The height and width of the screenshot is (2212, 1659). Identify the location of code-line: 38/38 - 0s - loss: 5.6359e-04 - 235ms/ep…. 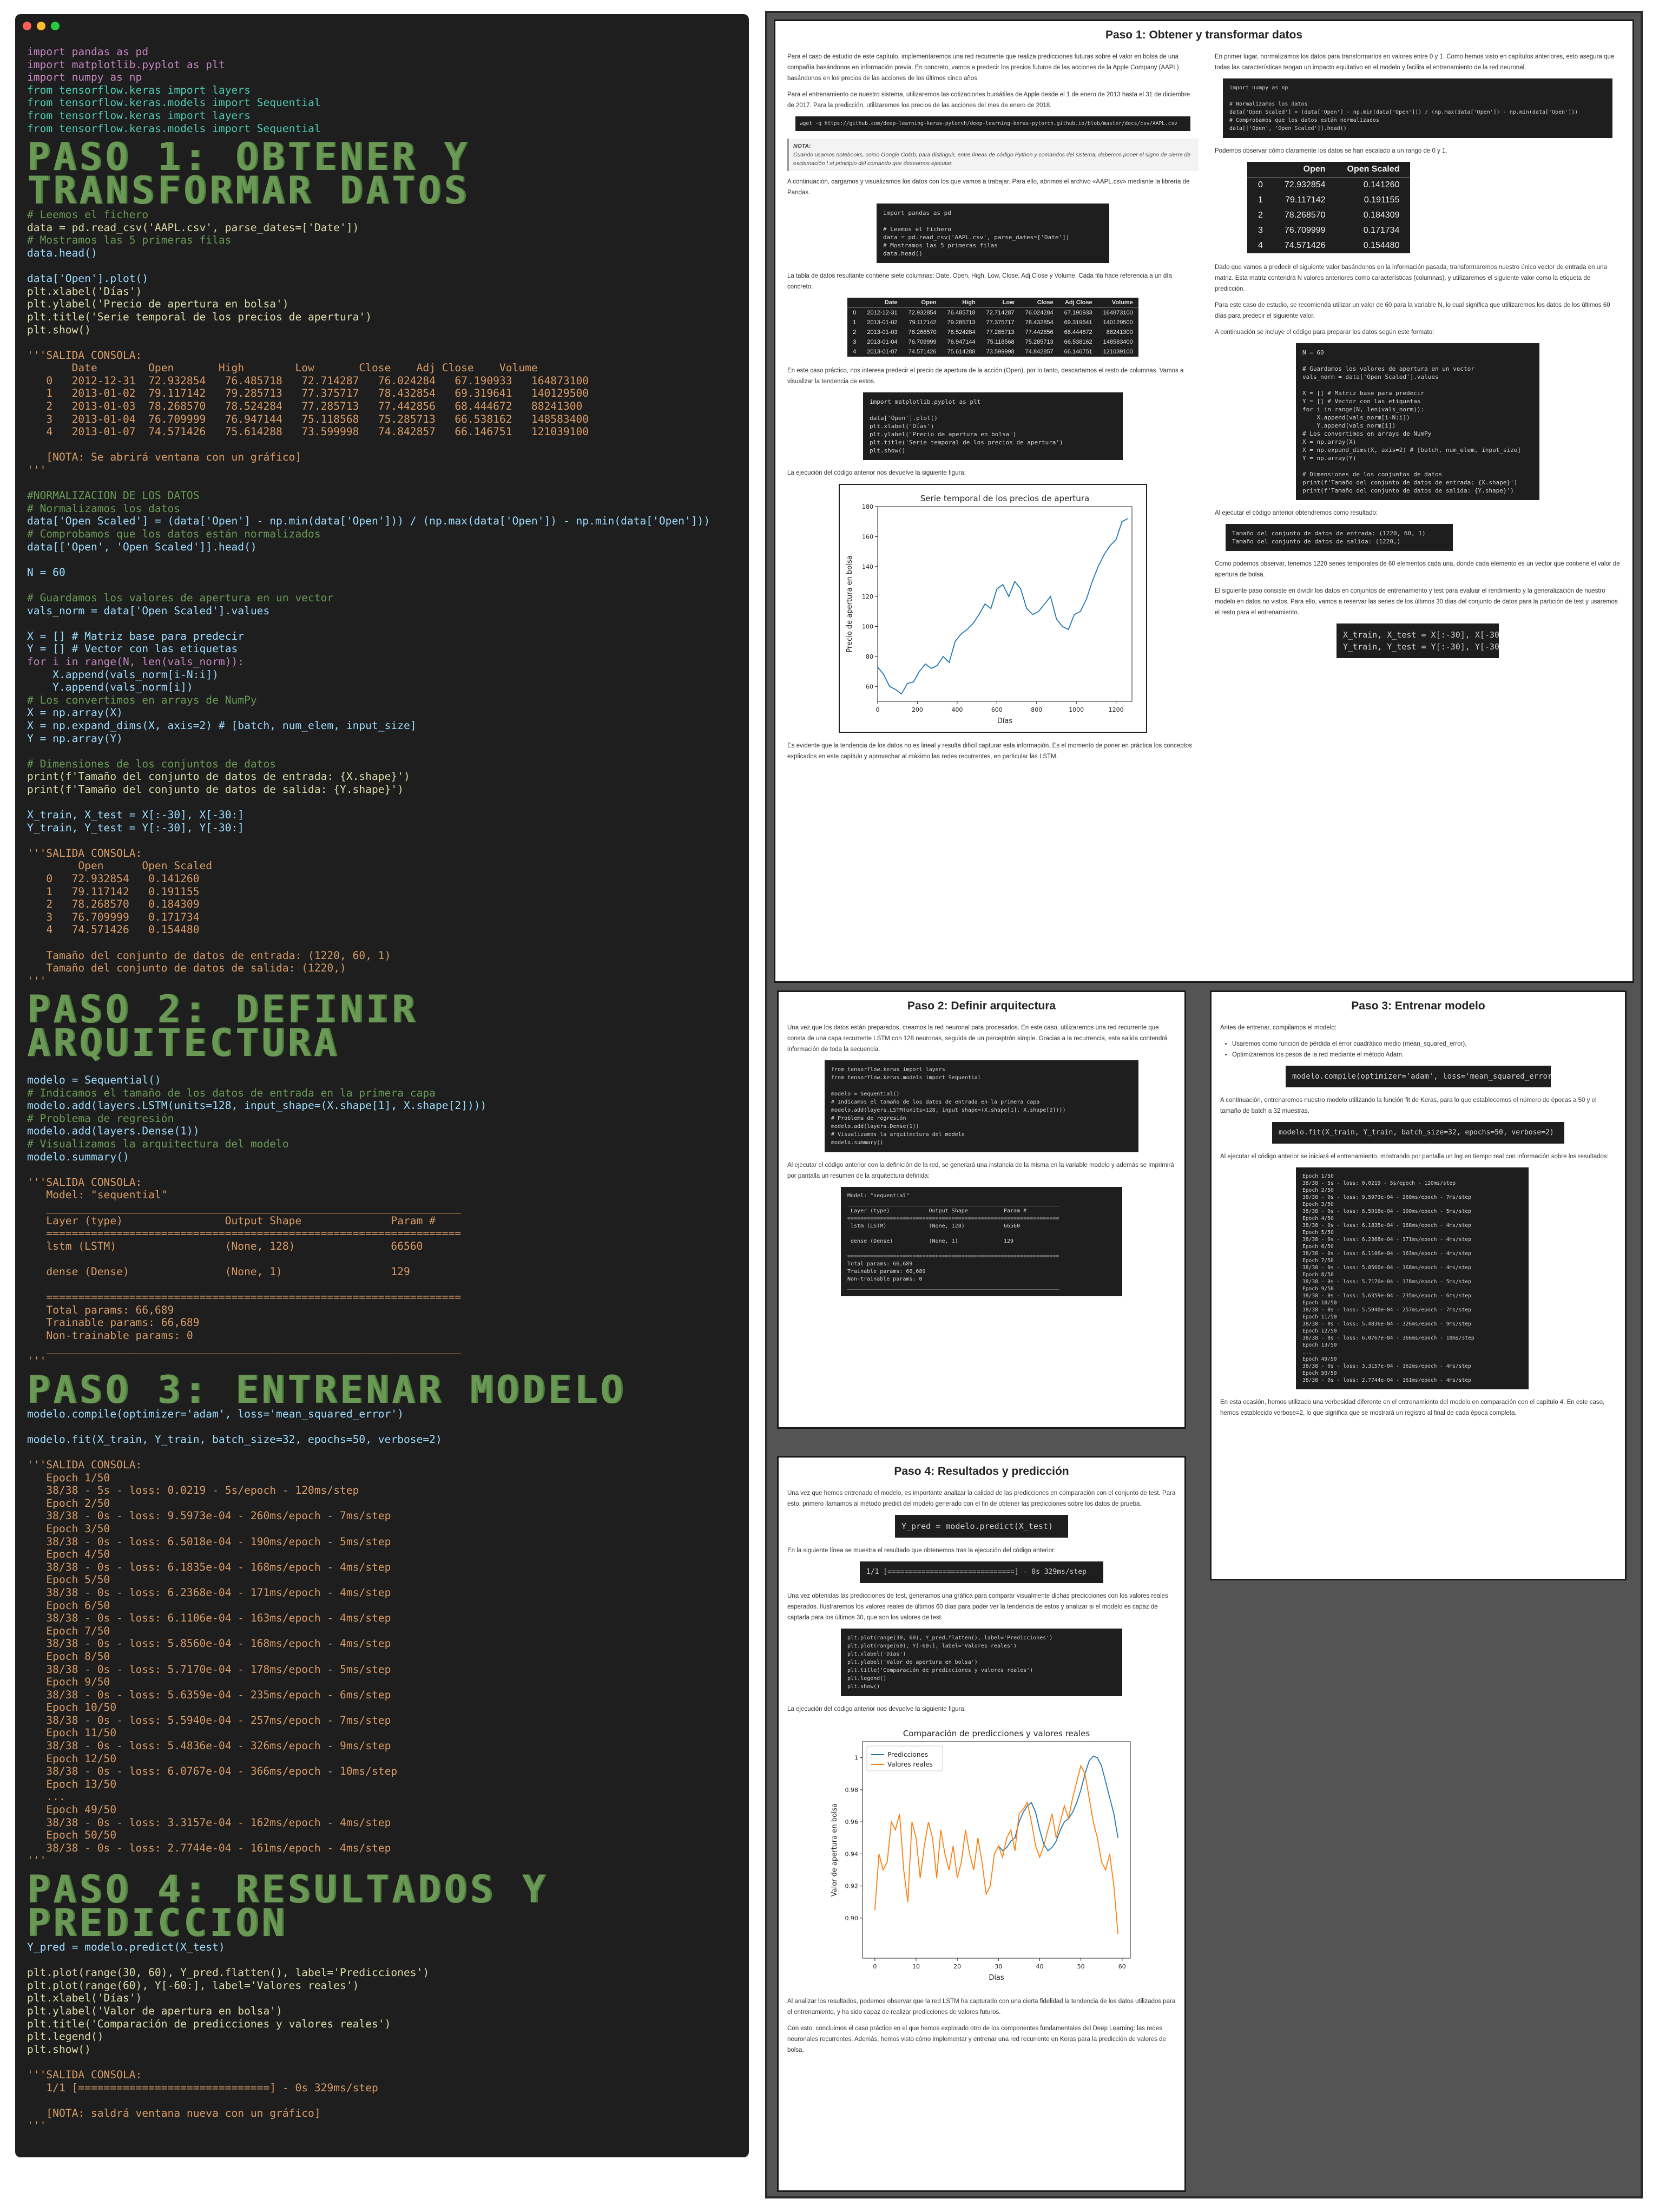
(209, 1694).